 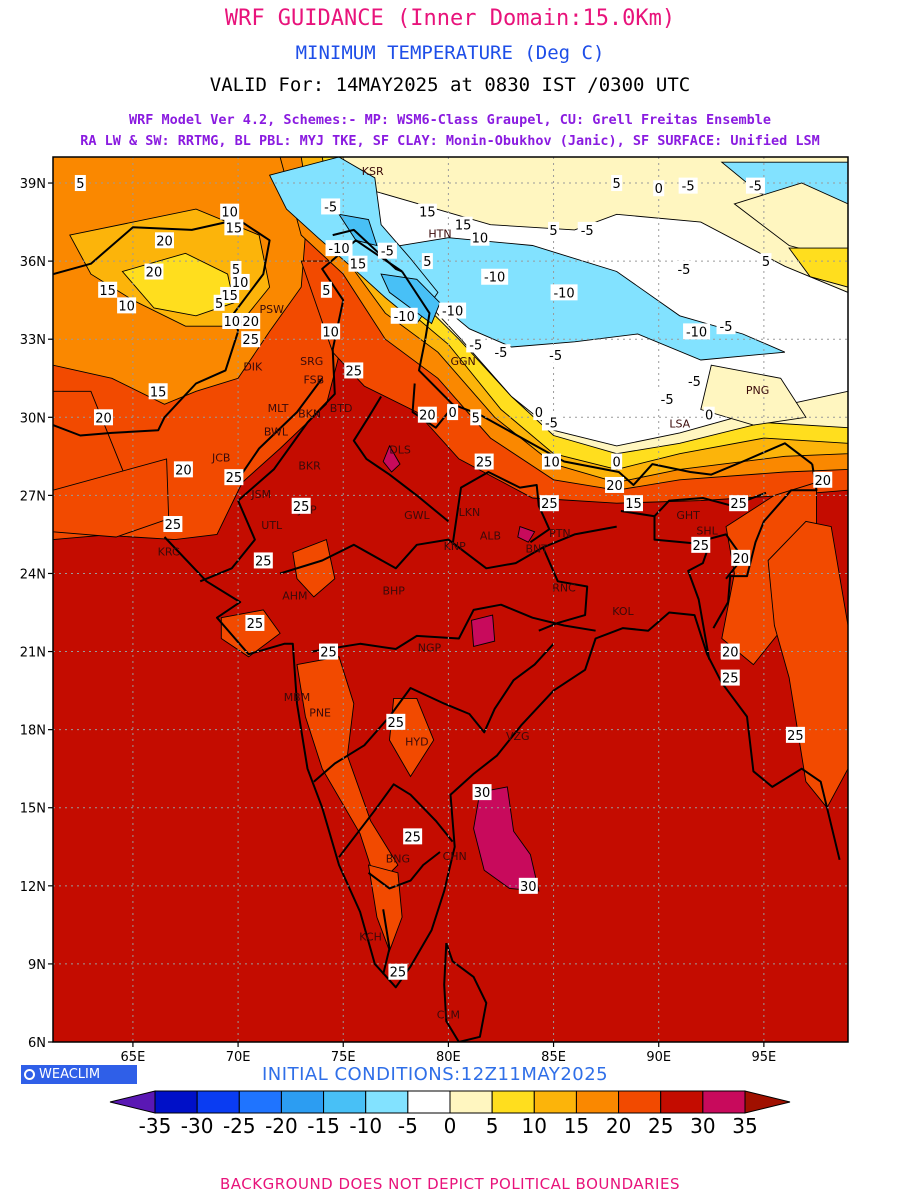 I want to click on lat-tick-label: 9N, so click(x=37, y=965).